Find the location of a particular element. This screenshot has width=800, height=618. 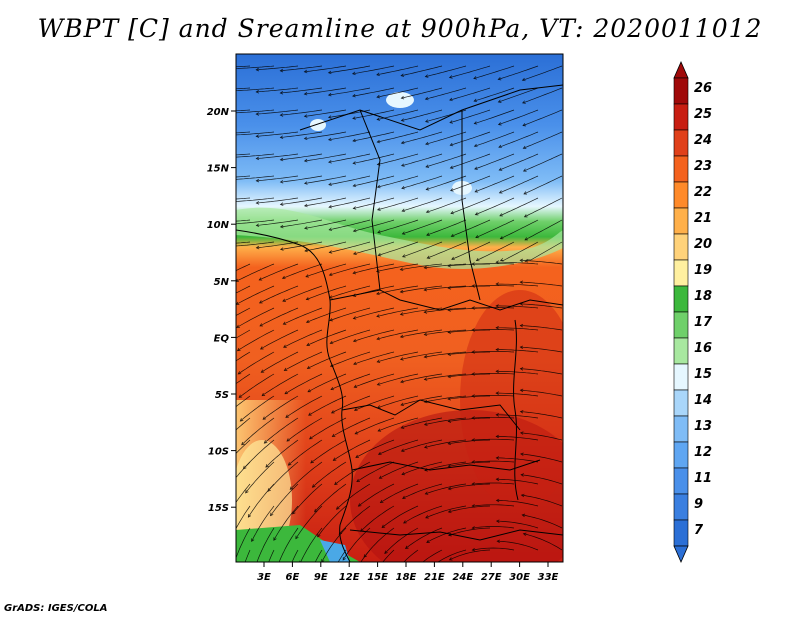

colorbar-label: 16 is located at coordinates (703, 348).